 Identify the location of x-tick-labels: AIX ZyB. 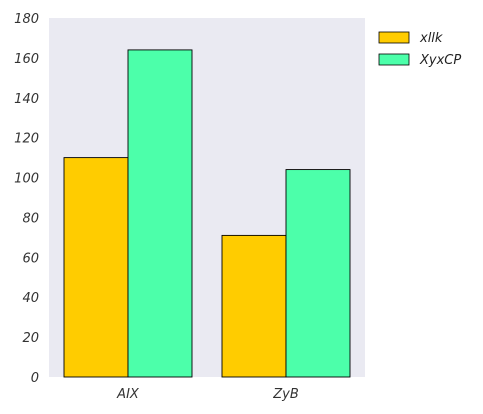
(207, 394).